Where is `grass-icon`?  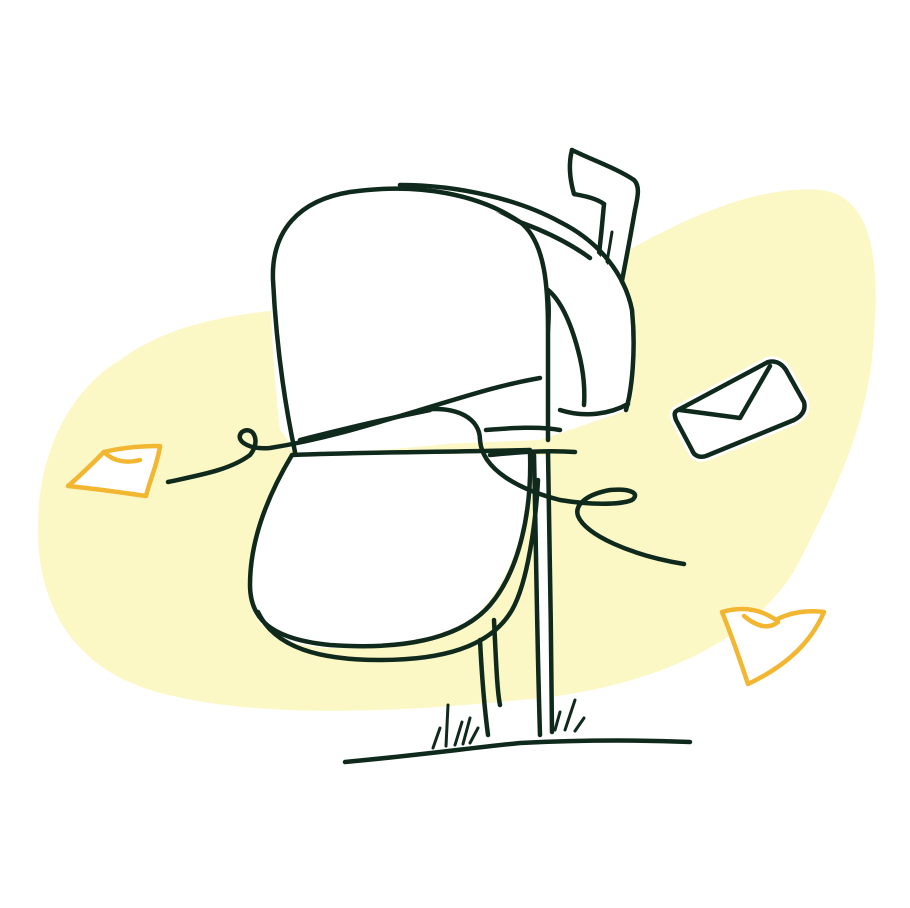 grass-icon is located at coordinates (508, 724).